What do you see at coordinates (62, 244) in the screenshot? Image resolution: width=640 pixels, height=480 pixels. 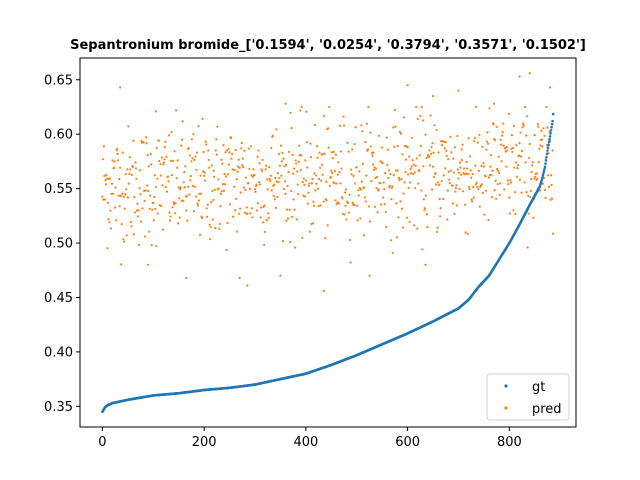 I see `y-axis: 0.35 0.40 0.45 0.50 0.55 0.60 0.65` at bounding box center [62, 244].